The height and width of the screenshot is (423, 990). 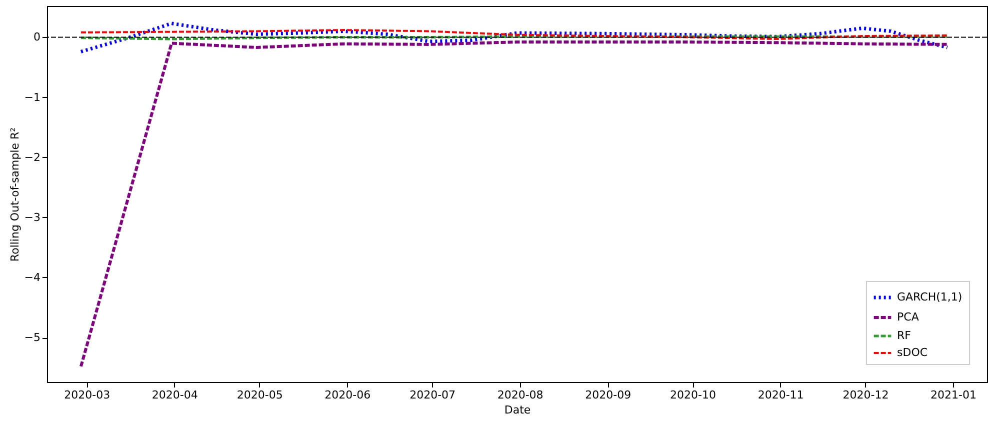 What do you see at coordinates (912, 352) in the screenshot?
I see `legend-label: sDOC` at bounding box center [912, 352].